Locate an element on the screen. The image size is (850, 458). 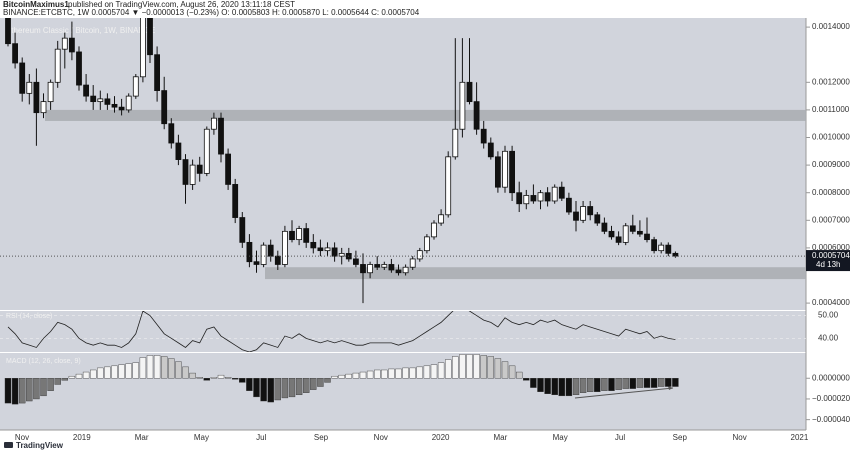
y-tick-label: 0.0008000 is located at coordinates (831, 192).